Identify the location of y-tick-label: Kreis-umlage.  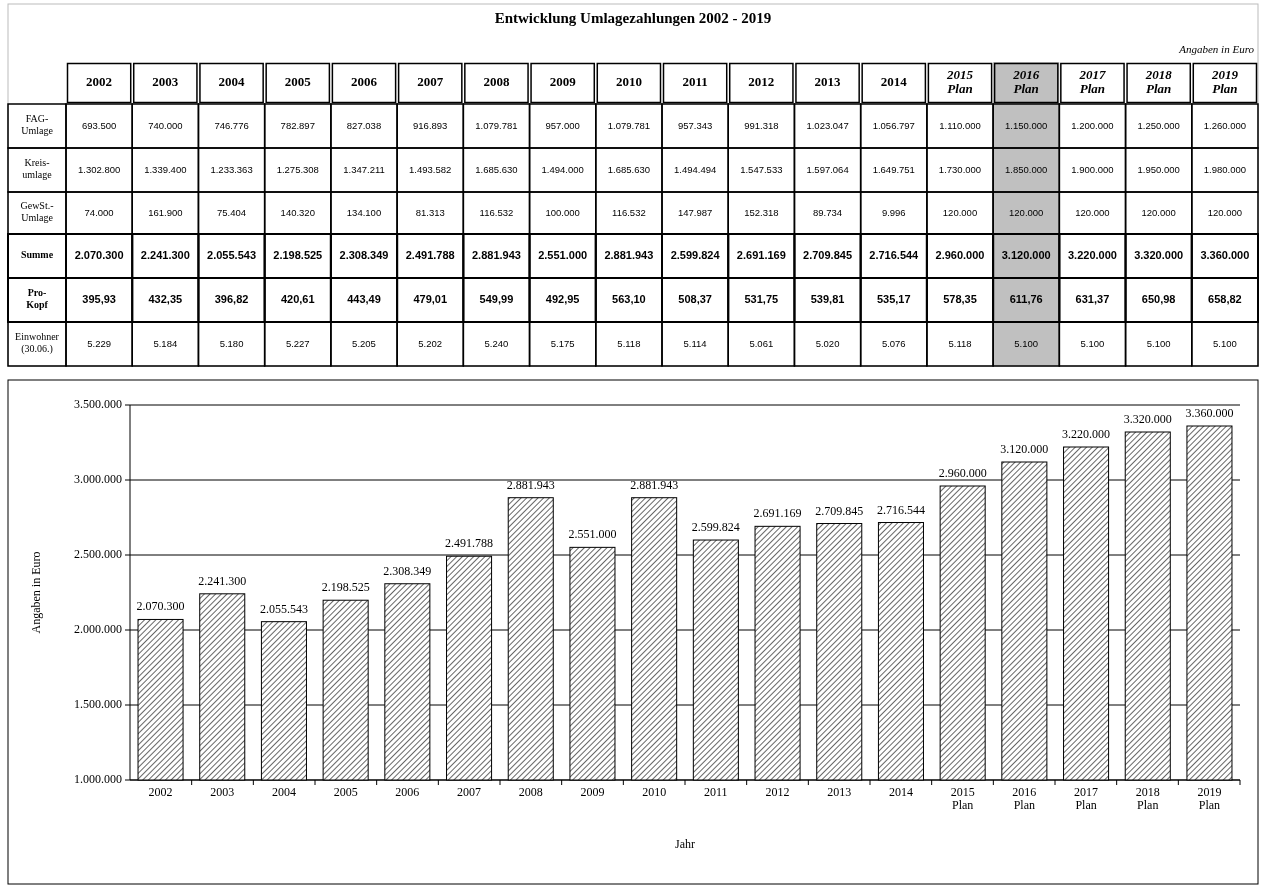
(37, 169).